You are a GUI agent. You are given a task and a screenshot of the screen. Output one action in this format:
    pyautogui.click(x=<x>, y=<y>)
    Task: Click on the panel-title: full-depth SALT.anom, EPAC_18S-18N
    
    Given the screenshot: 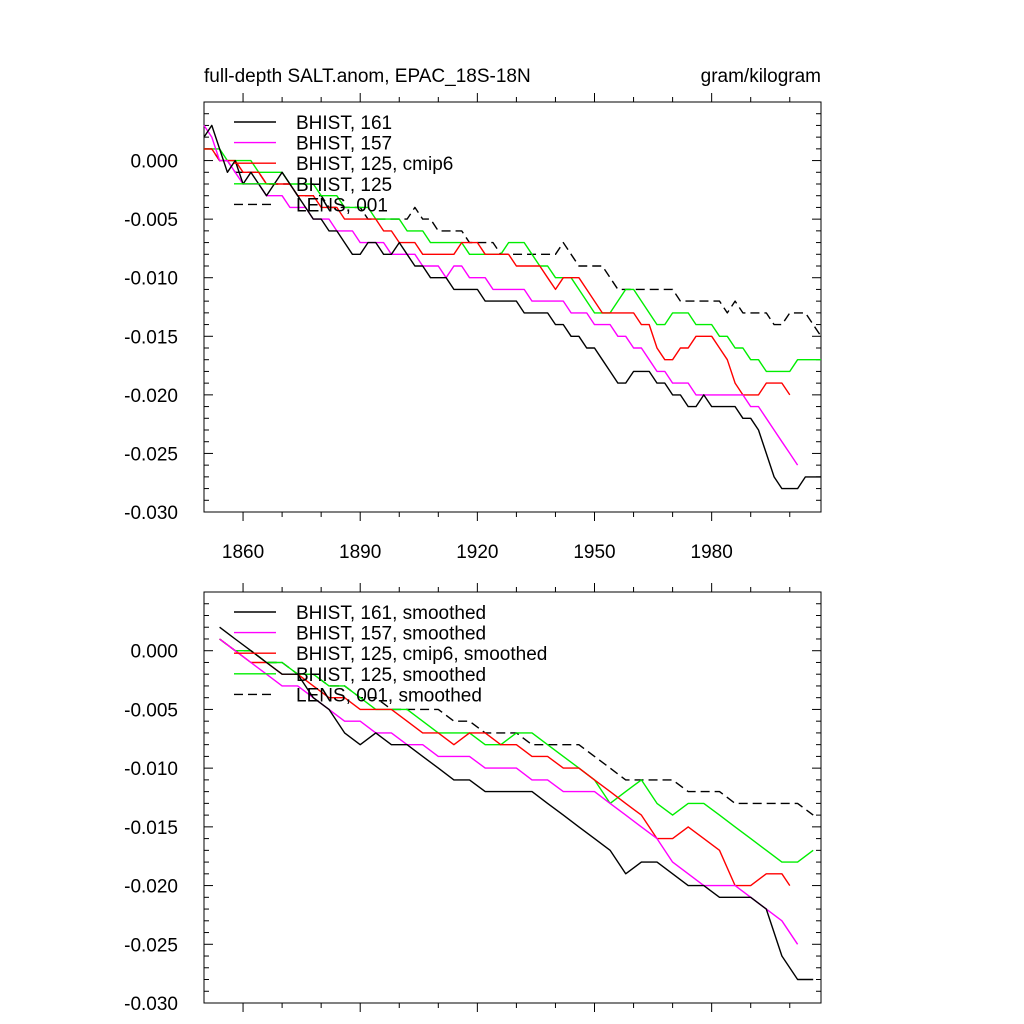 What is the action you would take?
    pyautogui.click(x=367, y=76)
    